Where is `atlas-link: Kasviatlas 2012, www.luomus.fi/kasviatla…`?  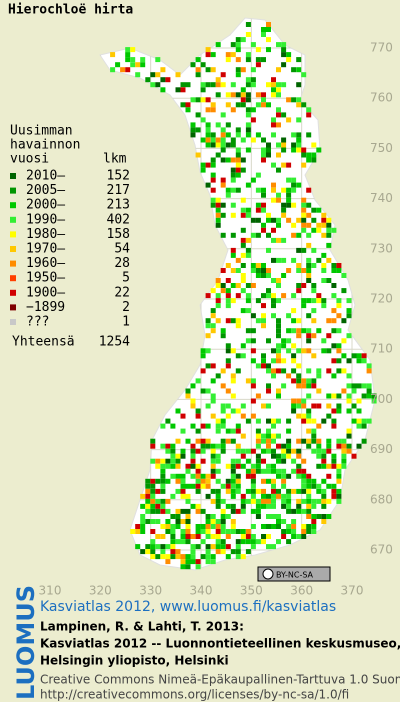
atlas-link: Kasviatlas 2012, www.luomus.fi/kasviatla… is located at coordinates (188, 607).